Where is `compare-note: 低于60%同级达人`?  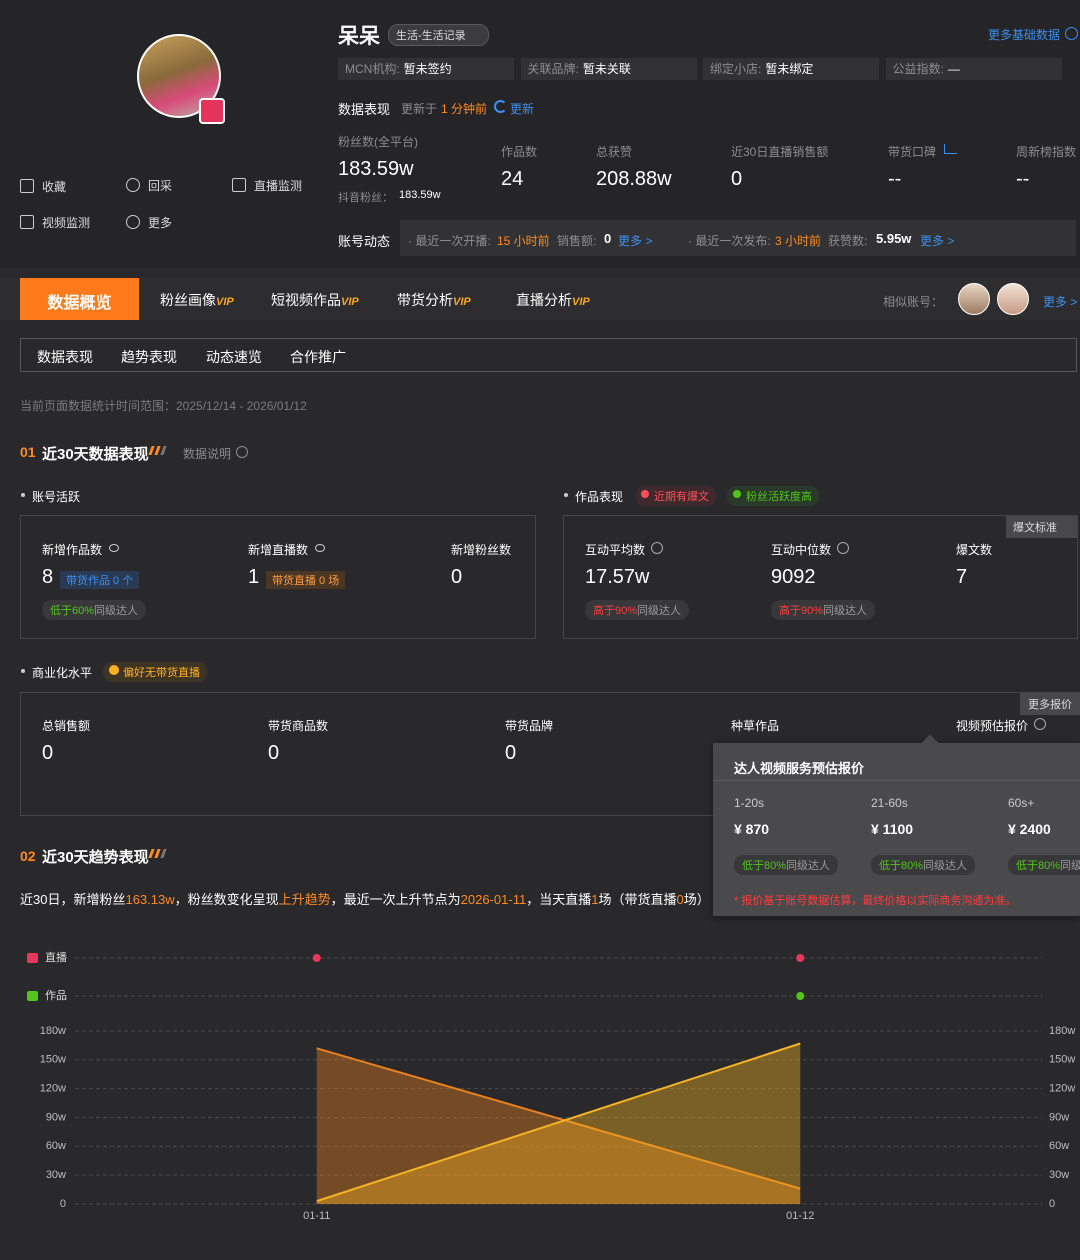 compare-note: 低于60%同级达人 is located at coordinates (94, 610).